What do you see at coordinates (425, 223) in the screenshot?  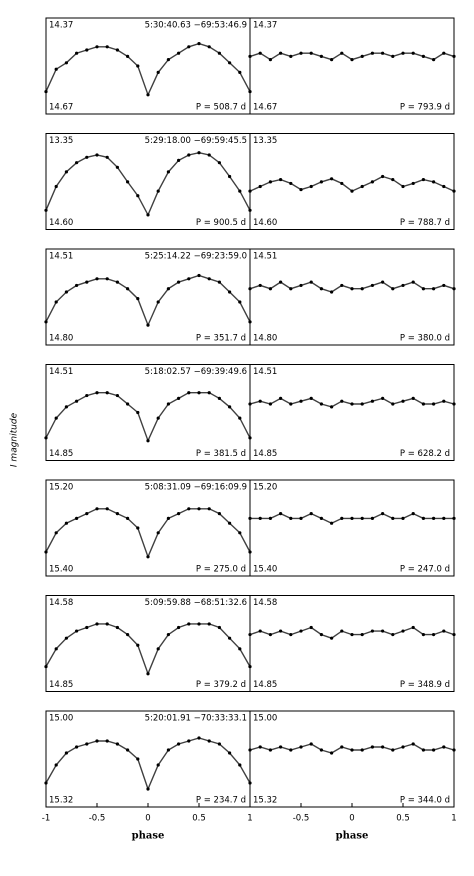 I see `period: P = 788.7 d` at bounding box center [425, 223].